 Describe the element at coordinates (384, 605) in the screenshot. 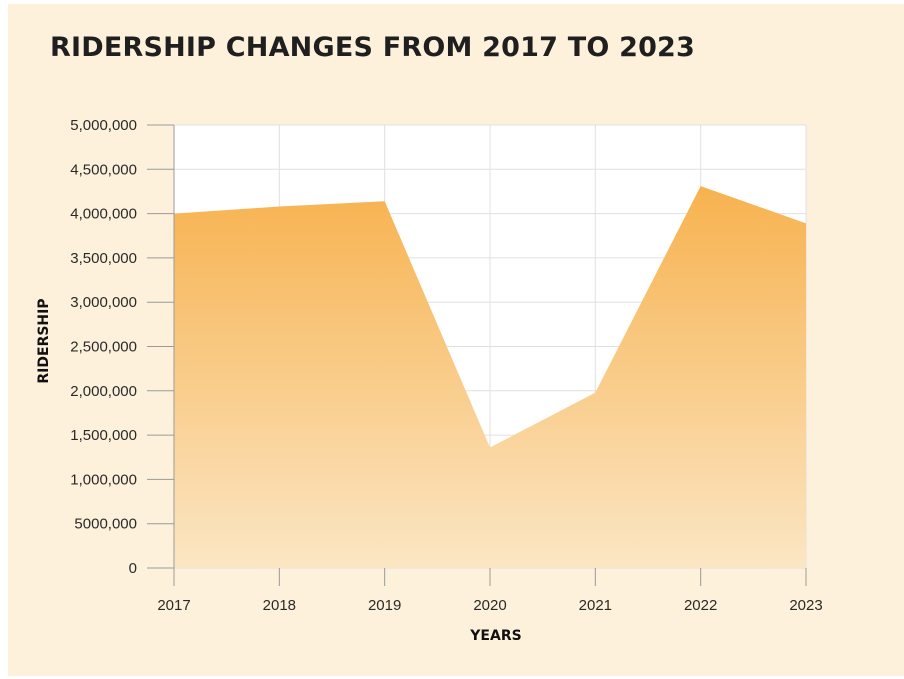

I see `x-tick-label: 2019` at that location.